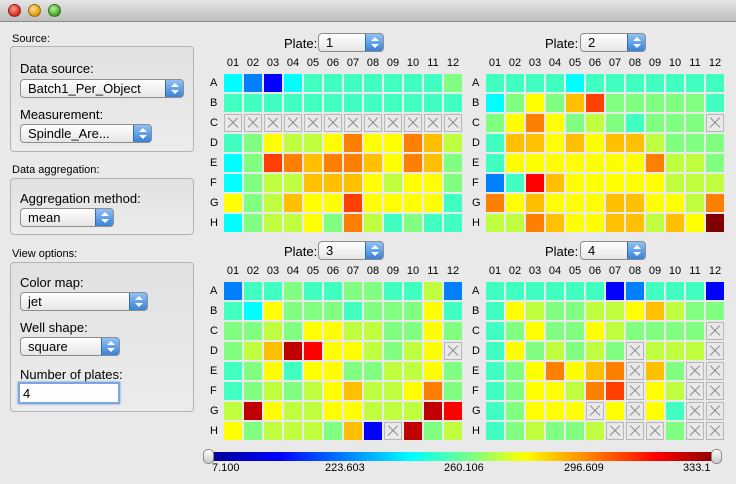 The width and height of the screenshot is (736, 484). What do you see at coordinates (351, 250) in the screenshot?
I see `plate-select-3: 3` at bounding box center [351, 250].